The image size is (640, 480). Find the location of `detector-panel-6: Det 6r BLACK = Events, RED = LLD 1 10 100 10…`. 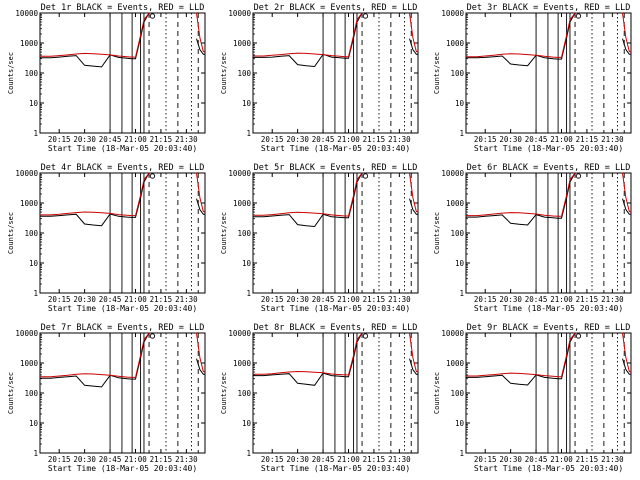

detector-panel-6: Det 6r BLACK = Events, RED = LLD 1 10 100 10… is located at coordinates (532, 238).